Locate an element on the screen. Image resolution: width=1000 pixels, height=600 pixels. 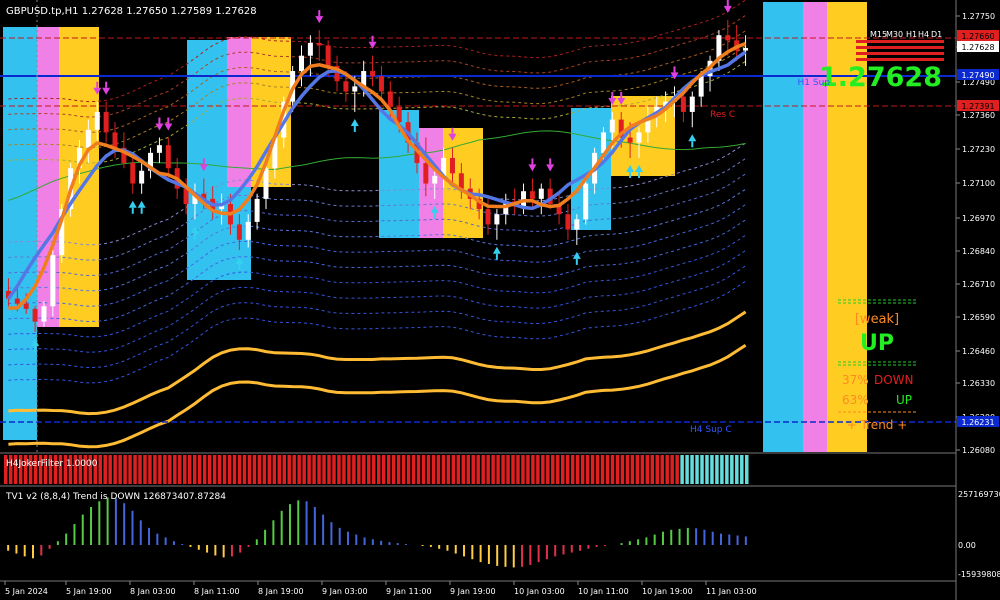
time-tick-label: 5 Jan 2024 is located at coordinates (26, 591).